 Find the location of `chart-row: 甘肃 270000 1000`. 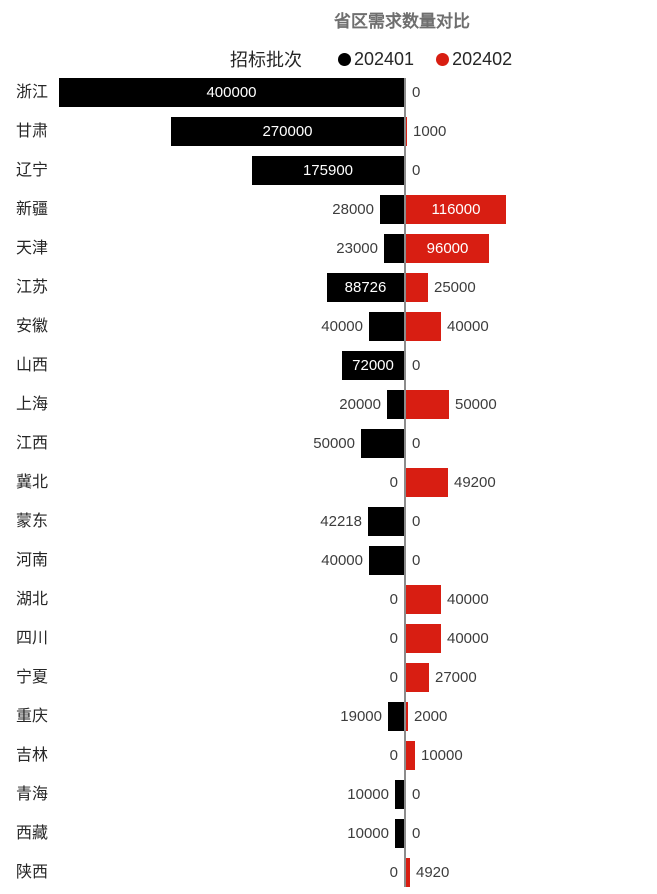

chart-row: 甘肃 270000 1000 is located at coordinates (328, 131).